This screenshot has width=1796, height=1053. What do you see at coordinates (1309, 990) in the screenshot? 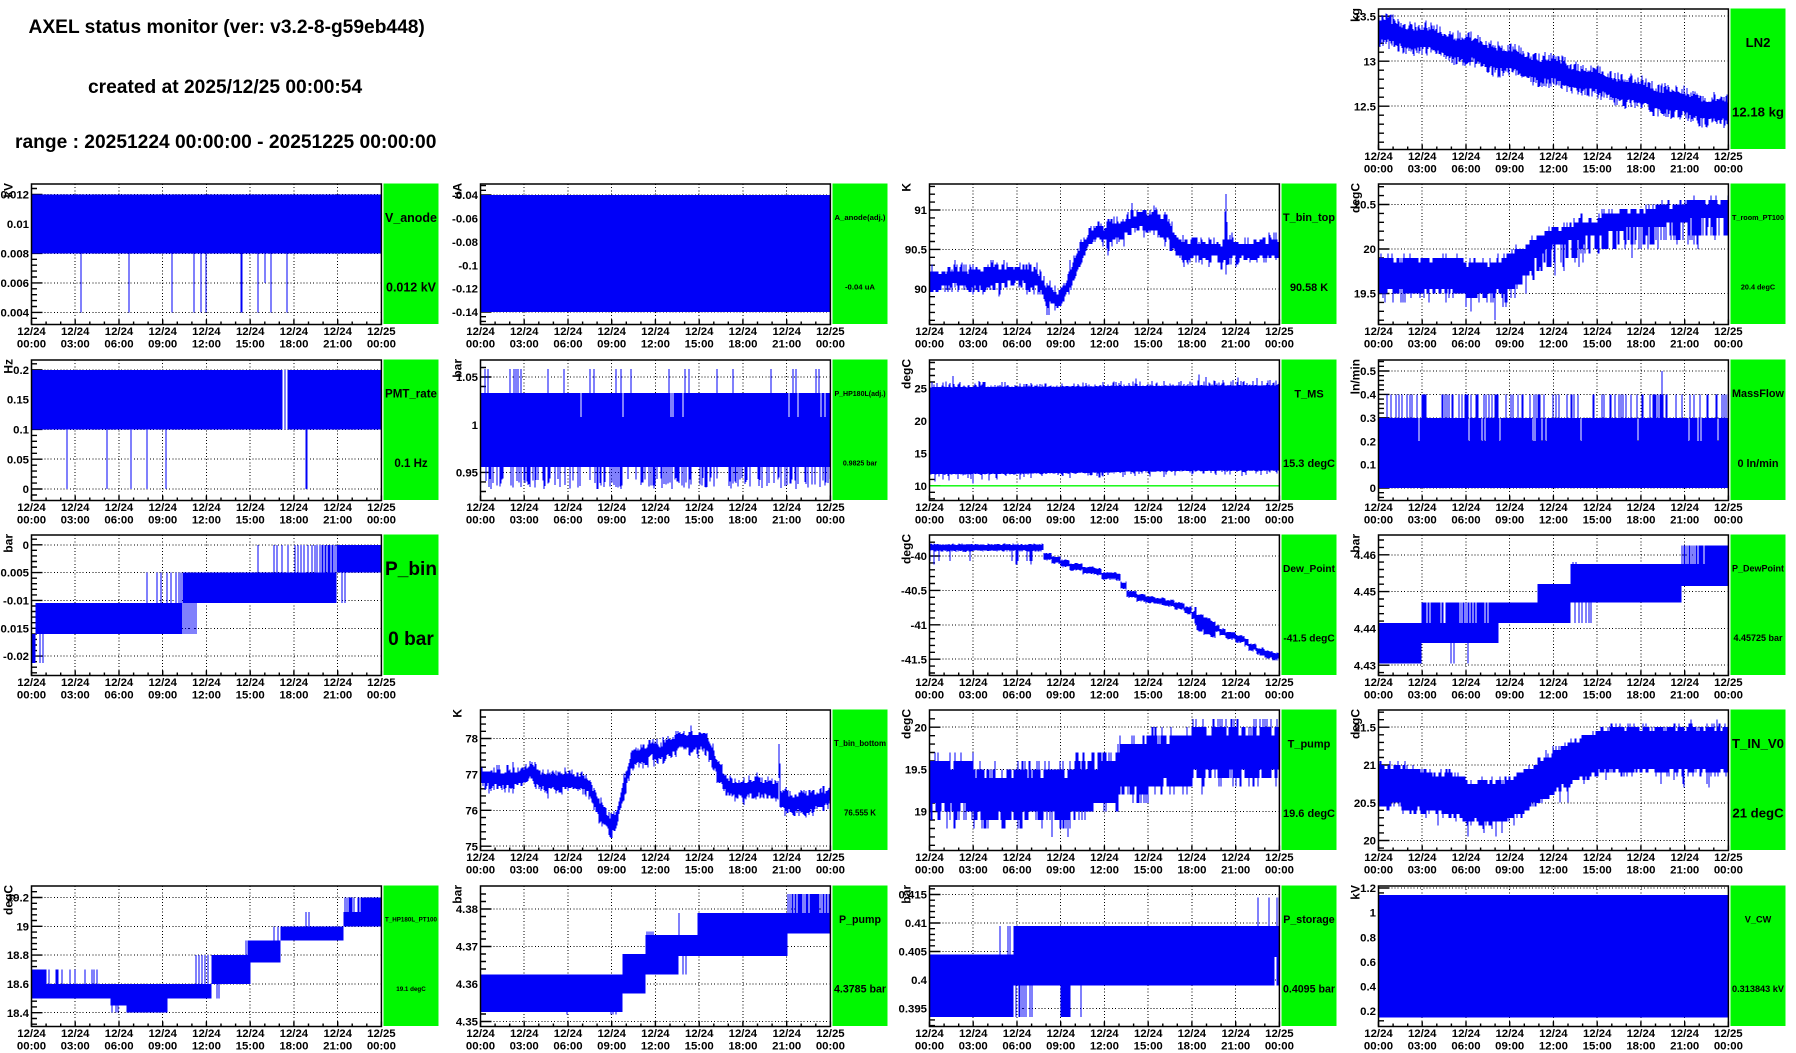
I see `svg-text: 0.4095 bar` at bounding box center [1309, 990].